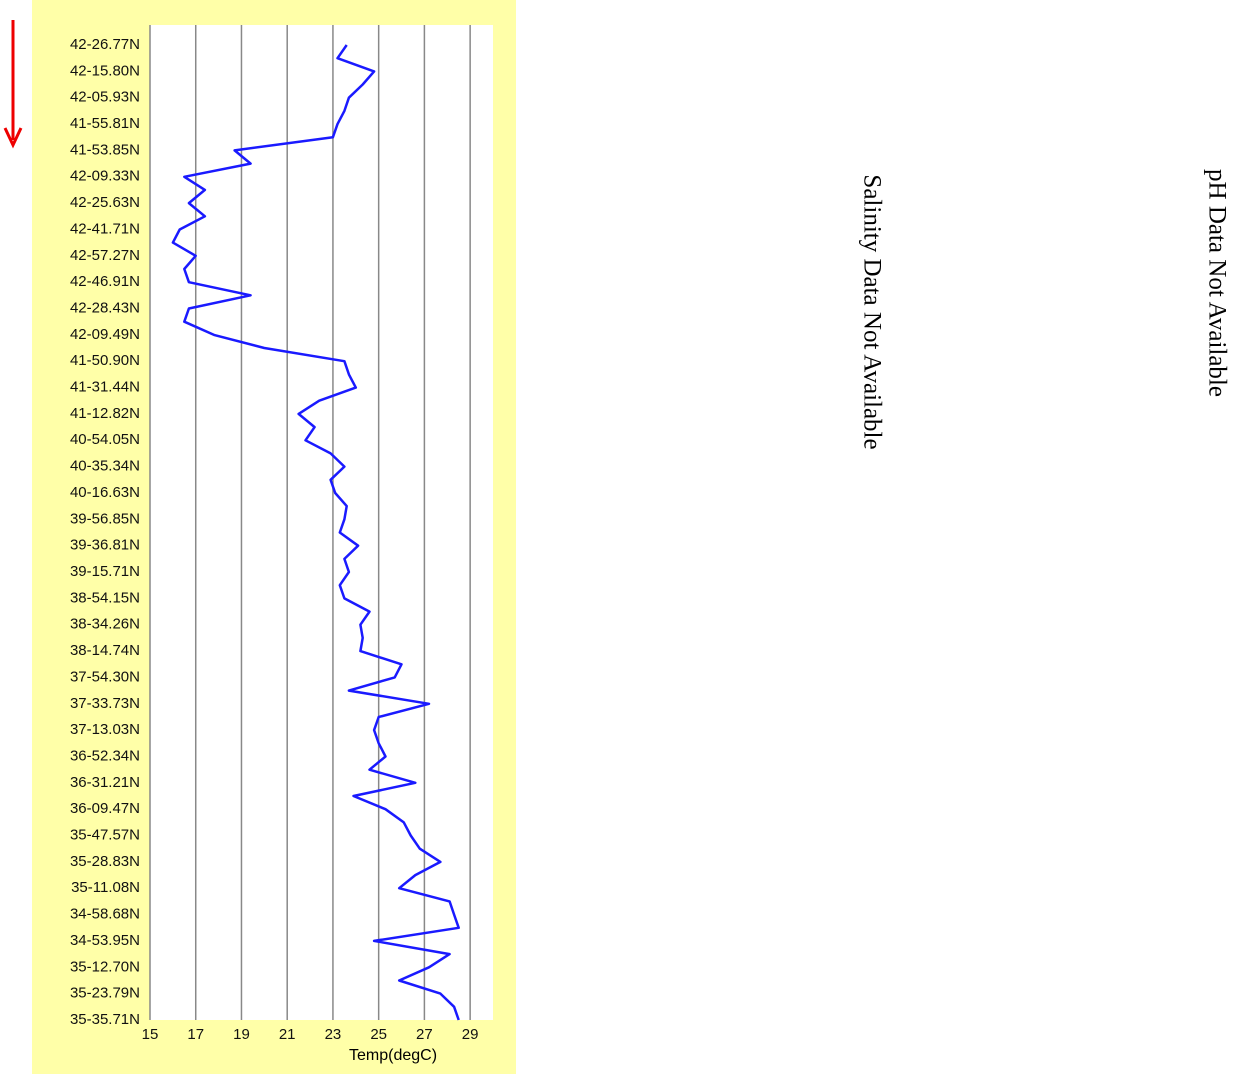 The width and height of the screenshot is (1236, 1074). I want to click on y-tick-label: 41-50.90N, so click(105, 360).